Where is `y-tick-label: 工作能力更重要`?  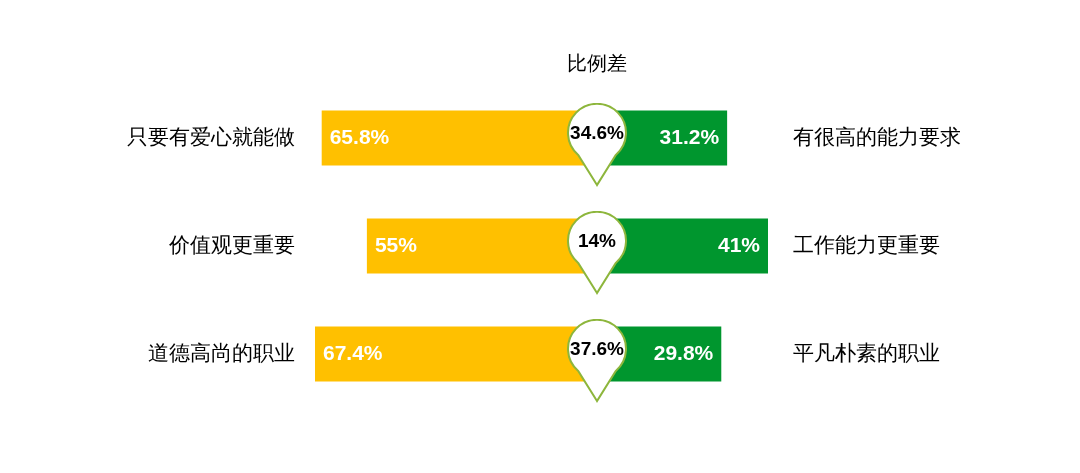
y-tick-label: 工作能力更重要 is located at coordinates (866, 244).